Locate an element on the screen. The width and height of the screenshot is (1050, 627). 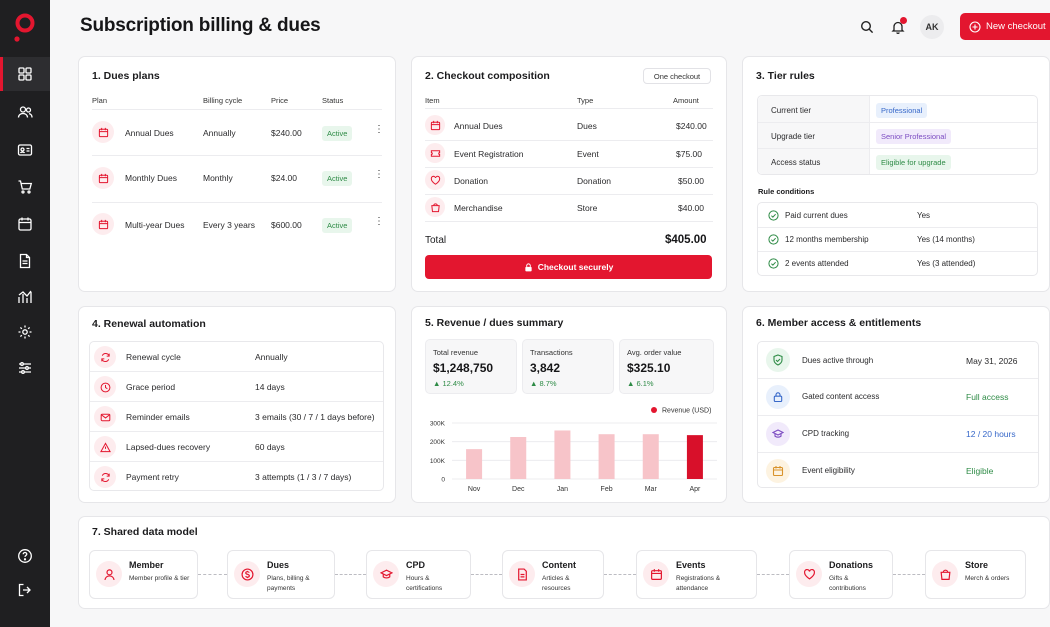
gear-icon is located at coordinates (25, 332).